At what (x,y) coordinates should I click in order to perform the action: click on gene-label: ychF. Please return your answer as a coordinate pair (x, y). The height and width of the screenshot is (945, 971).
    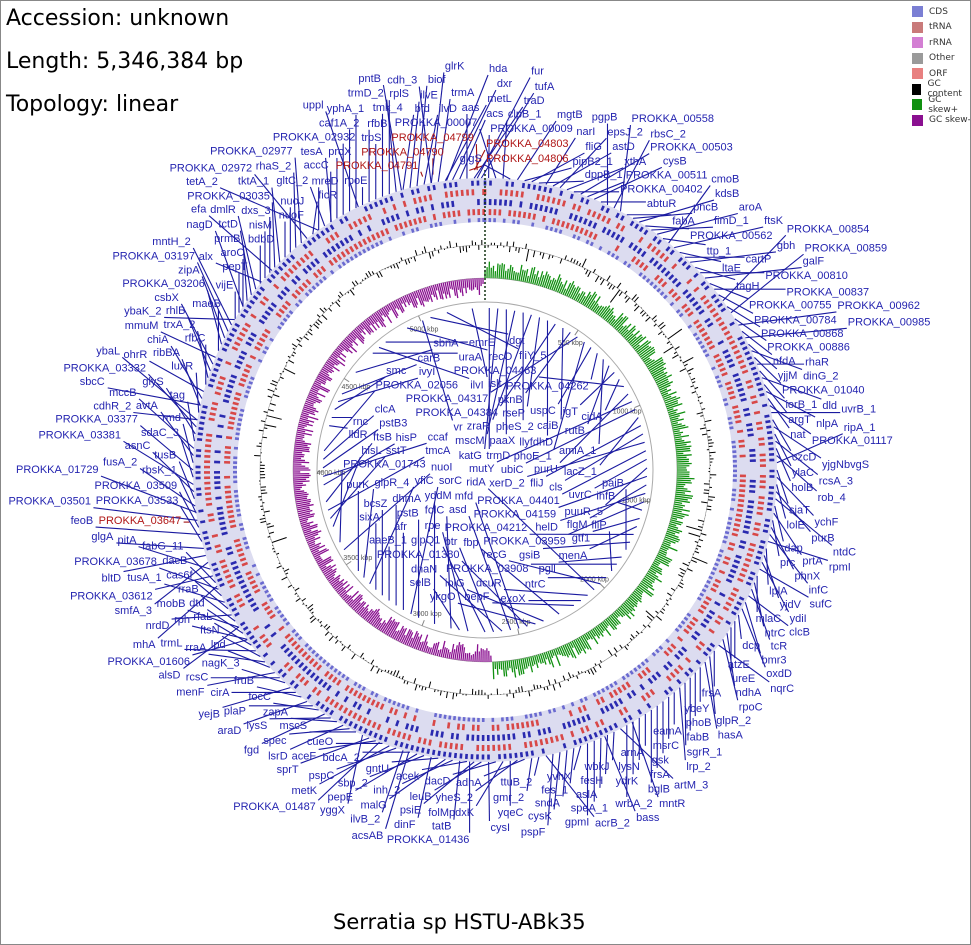
    Looking at the image, I should click on (827, 522).